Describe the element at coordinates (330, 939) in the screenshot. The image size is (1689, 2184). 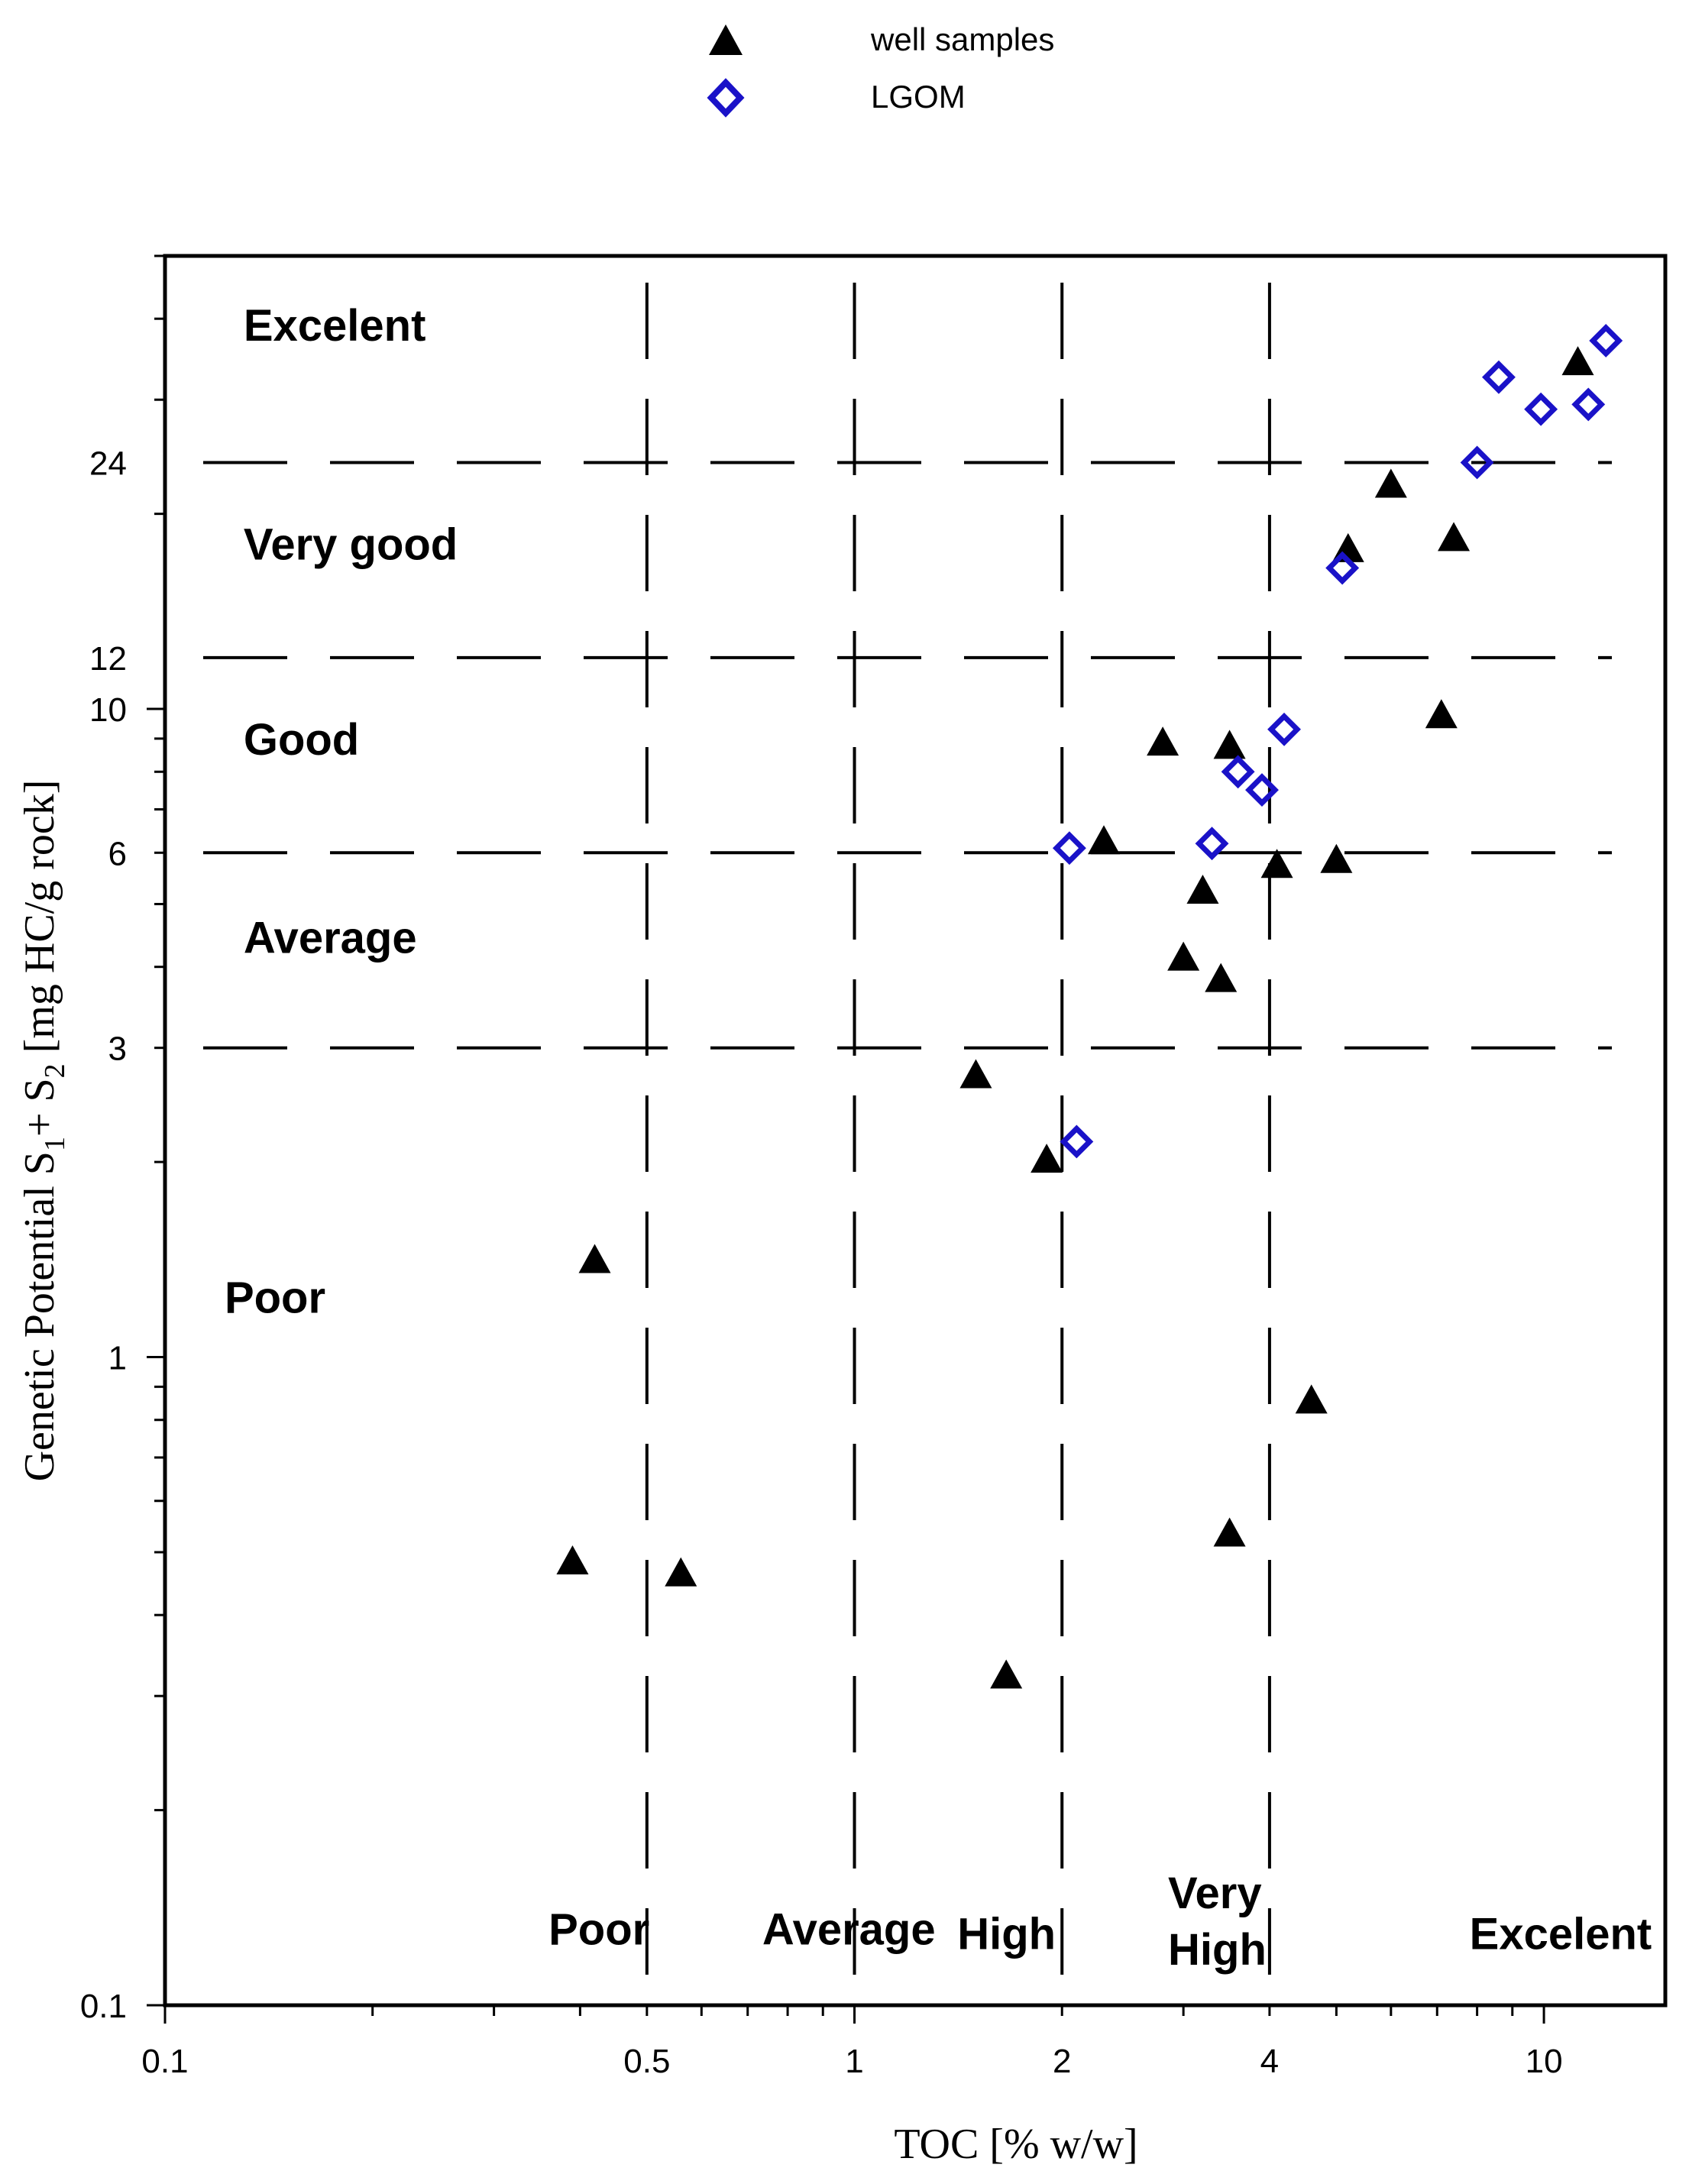
I see `potential-class-label: Average` at that location.